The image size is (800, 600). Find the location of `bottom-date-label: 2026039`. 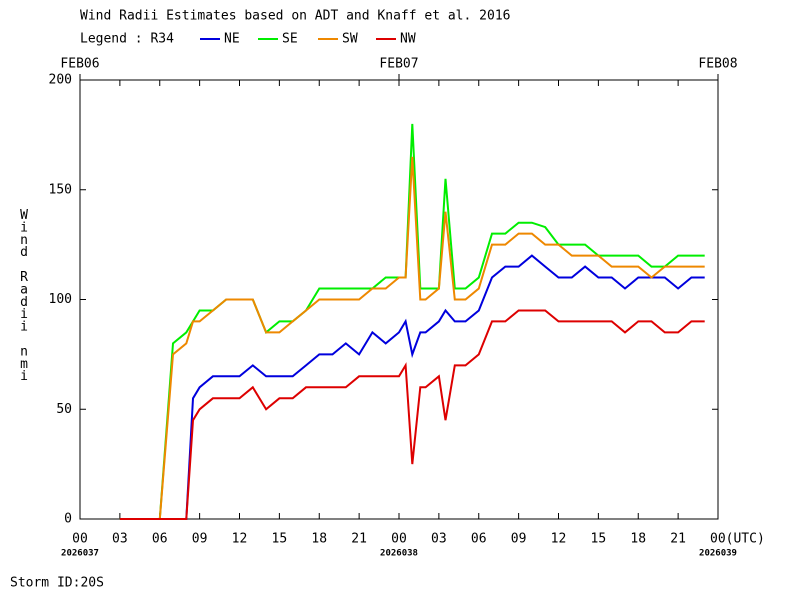

bottom-date-label: 2026039 is located at coordinates (718, 554).